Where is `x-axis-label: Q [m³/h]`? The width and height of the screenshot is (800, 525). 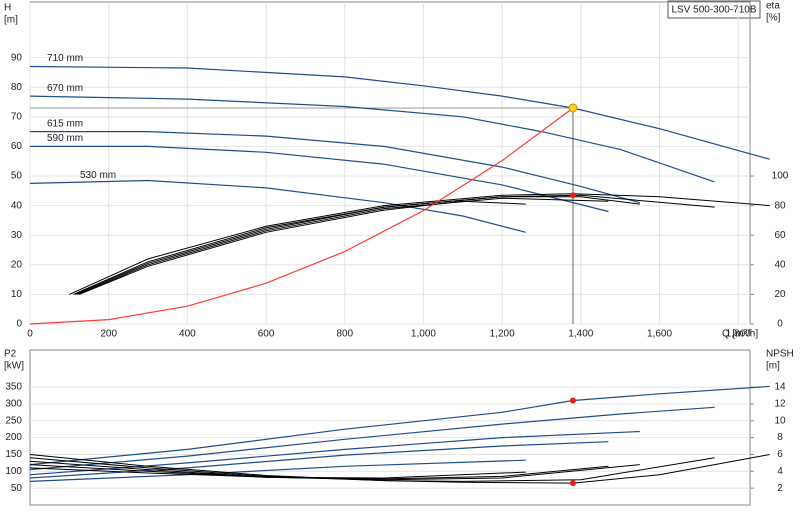 x-axis-label: Q [m³/h] is located at coordinates (740, 334).